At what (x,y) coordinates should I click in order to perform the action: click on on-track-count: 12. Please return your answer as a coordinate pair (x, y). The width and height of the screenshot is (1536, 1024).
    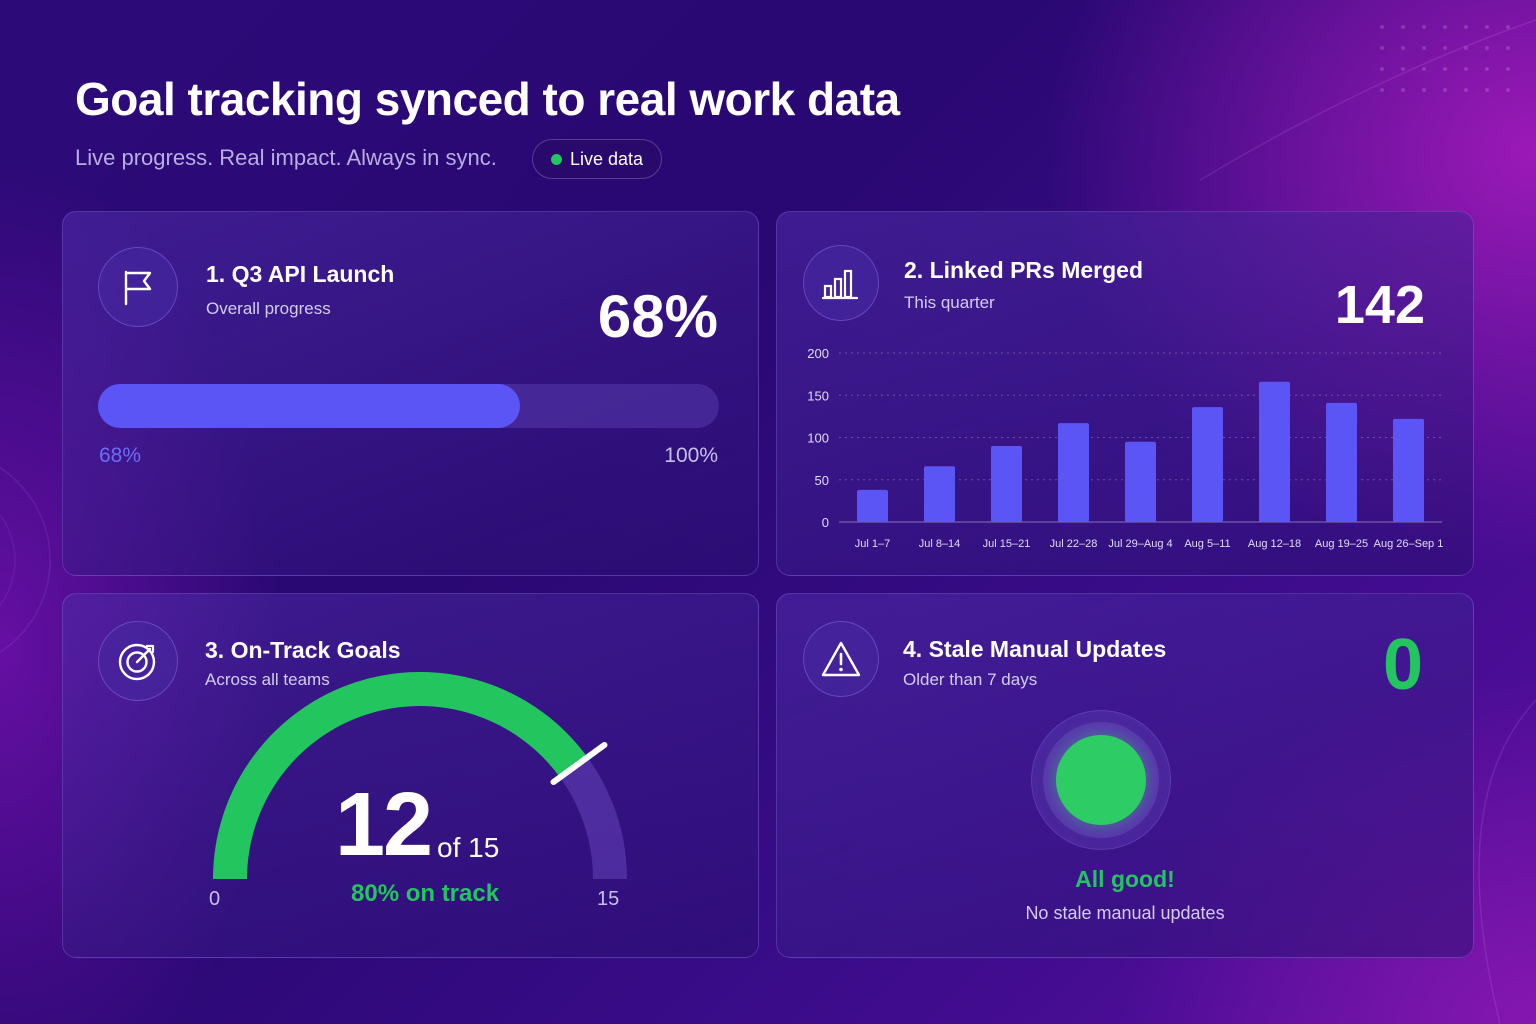
    Looking at the image, I should click on (384, 825).